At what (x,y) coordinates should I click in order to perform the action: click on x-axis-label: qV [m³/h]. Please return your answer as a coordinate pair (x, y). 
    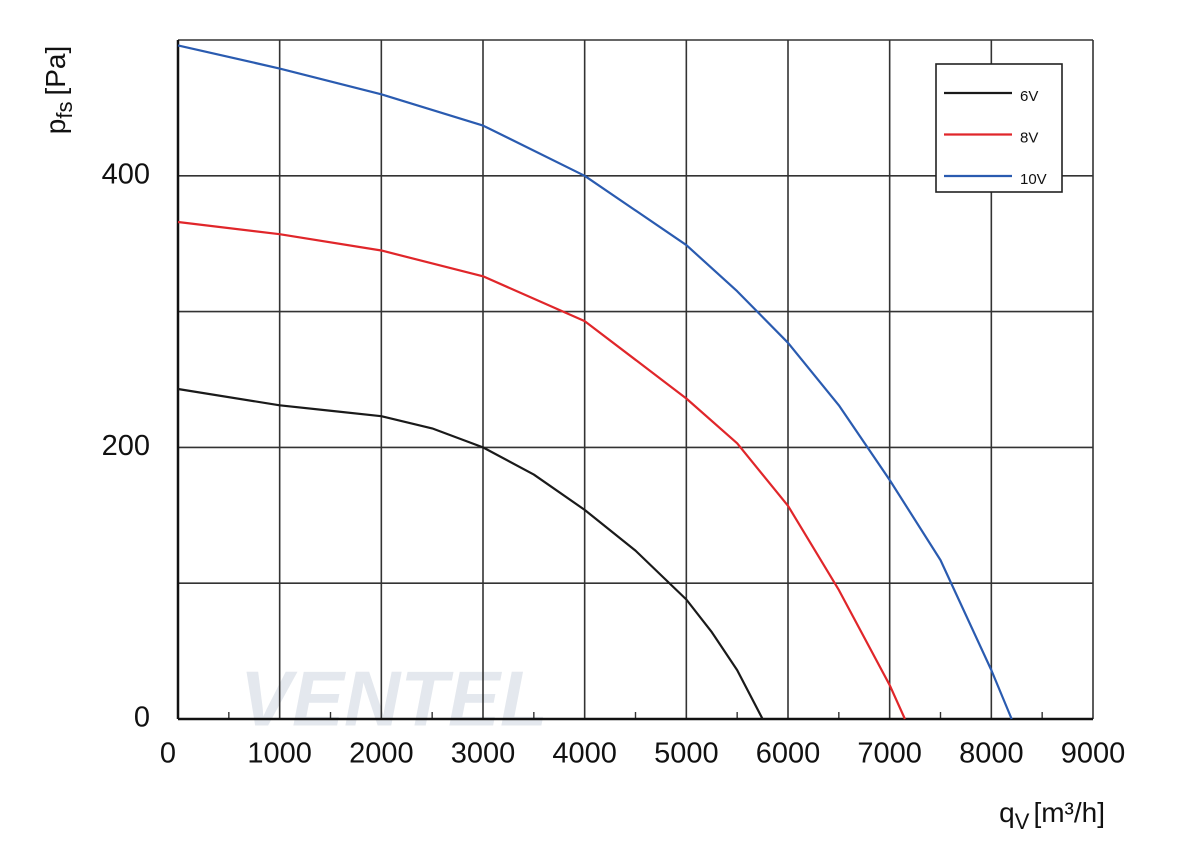
    Looking at the image, I should click on (1052, 815).